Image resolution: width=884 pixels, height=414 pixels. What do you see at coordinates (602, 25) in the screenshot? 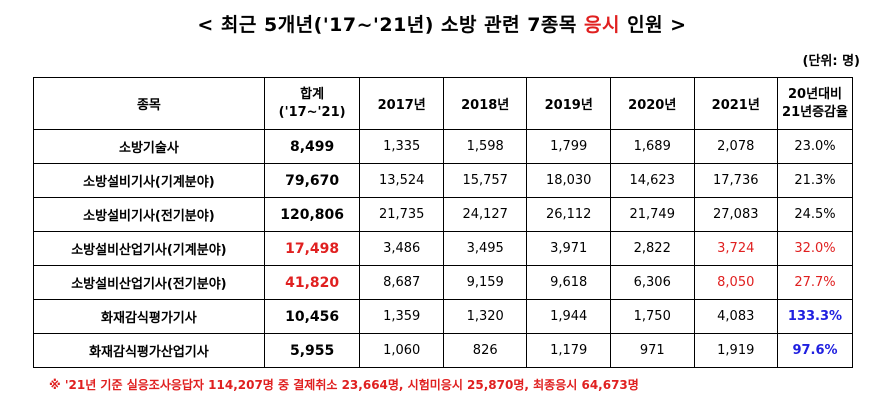
I see `title-highlight: 응시` at bounding box center [602, 25].